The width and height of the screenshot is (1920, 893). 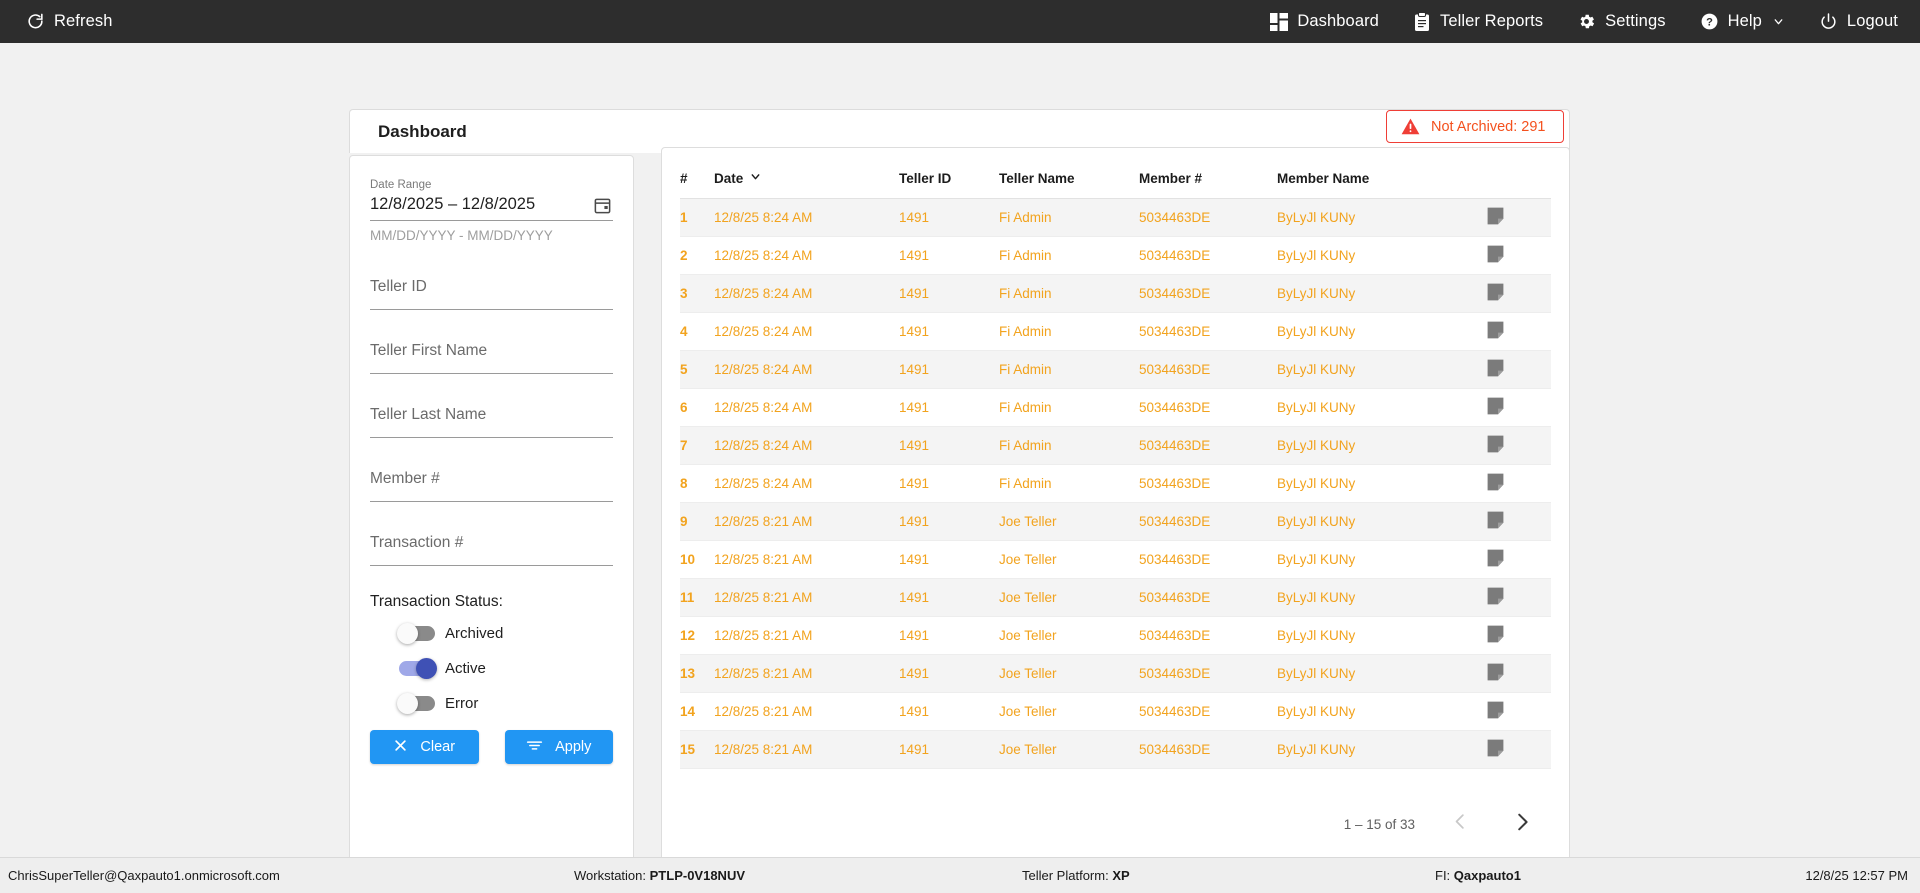 What do you see at coordinates (806, 217) in the screenshot?
I see `cell-date: 12/8/25 8:24 AM` at bounding box center [806, 217].